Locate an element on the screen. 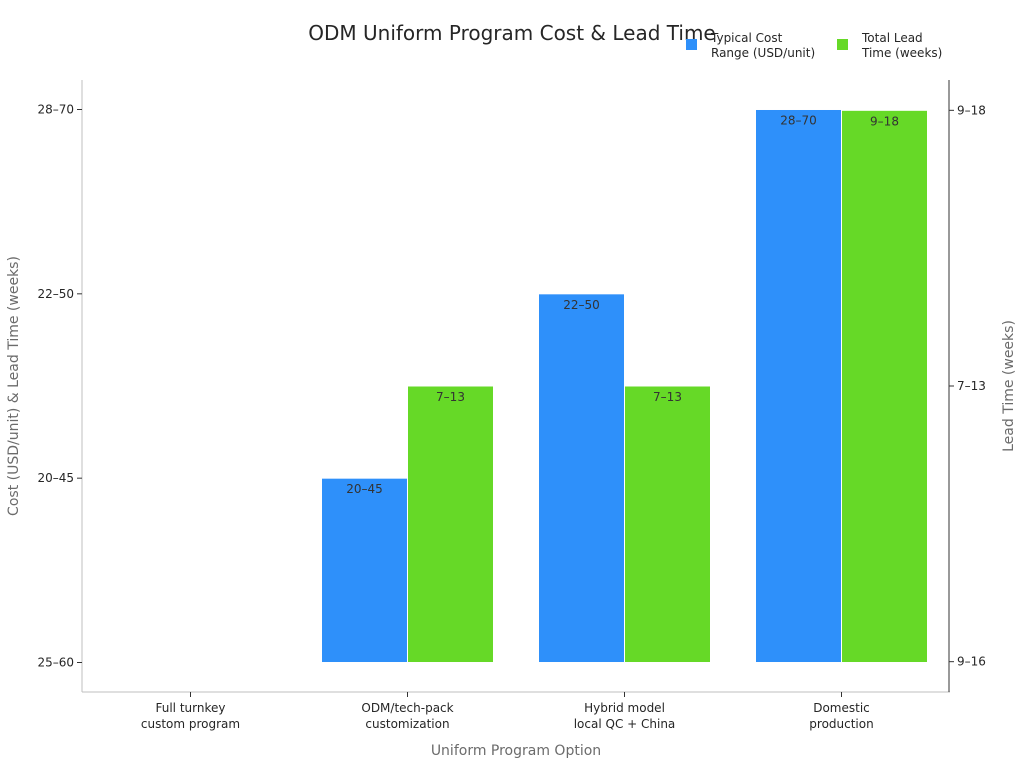 The width and height of the screenshot is (1024, 768). y-axis-title-left: Cost (USD/unit) & Lead Time (weeks) is located at coordinates (14, 386).